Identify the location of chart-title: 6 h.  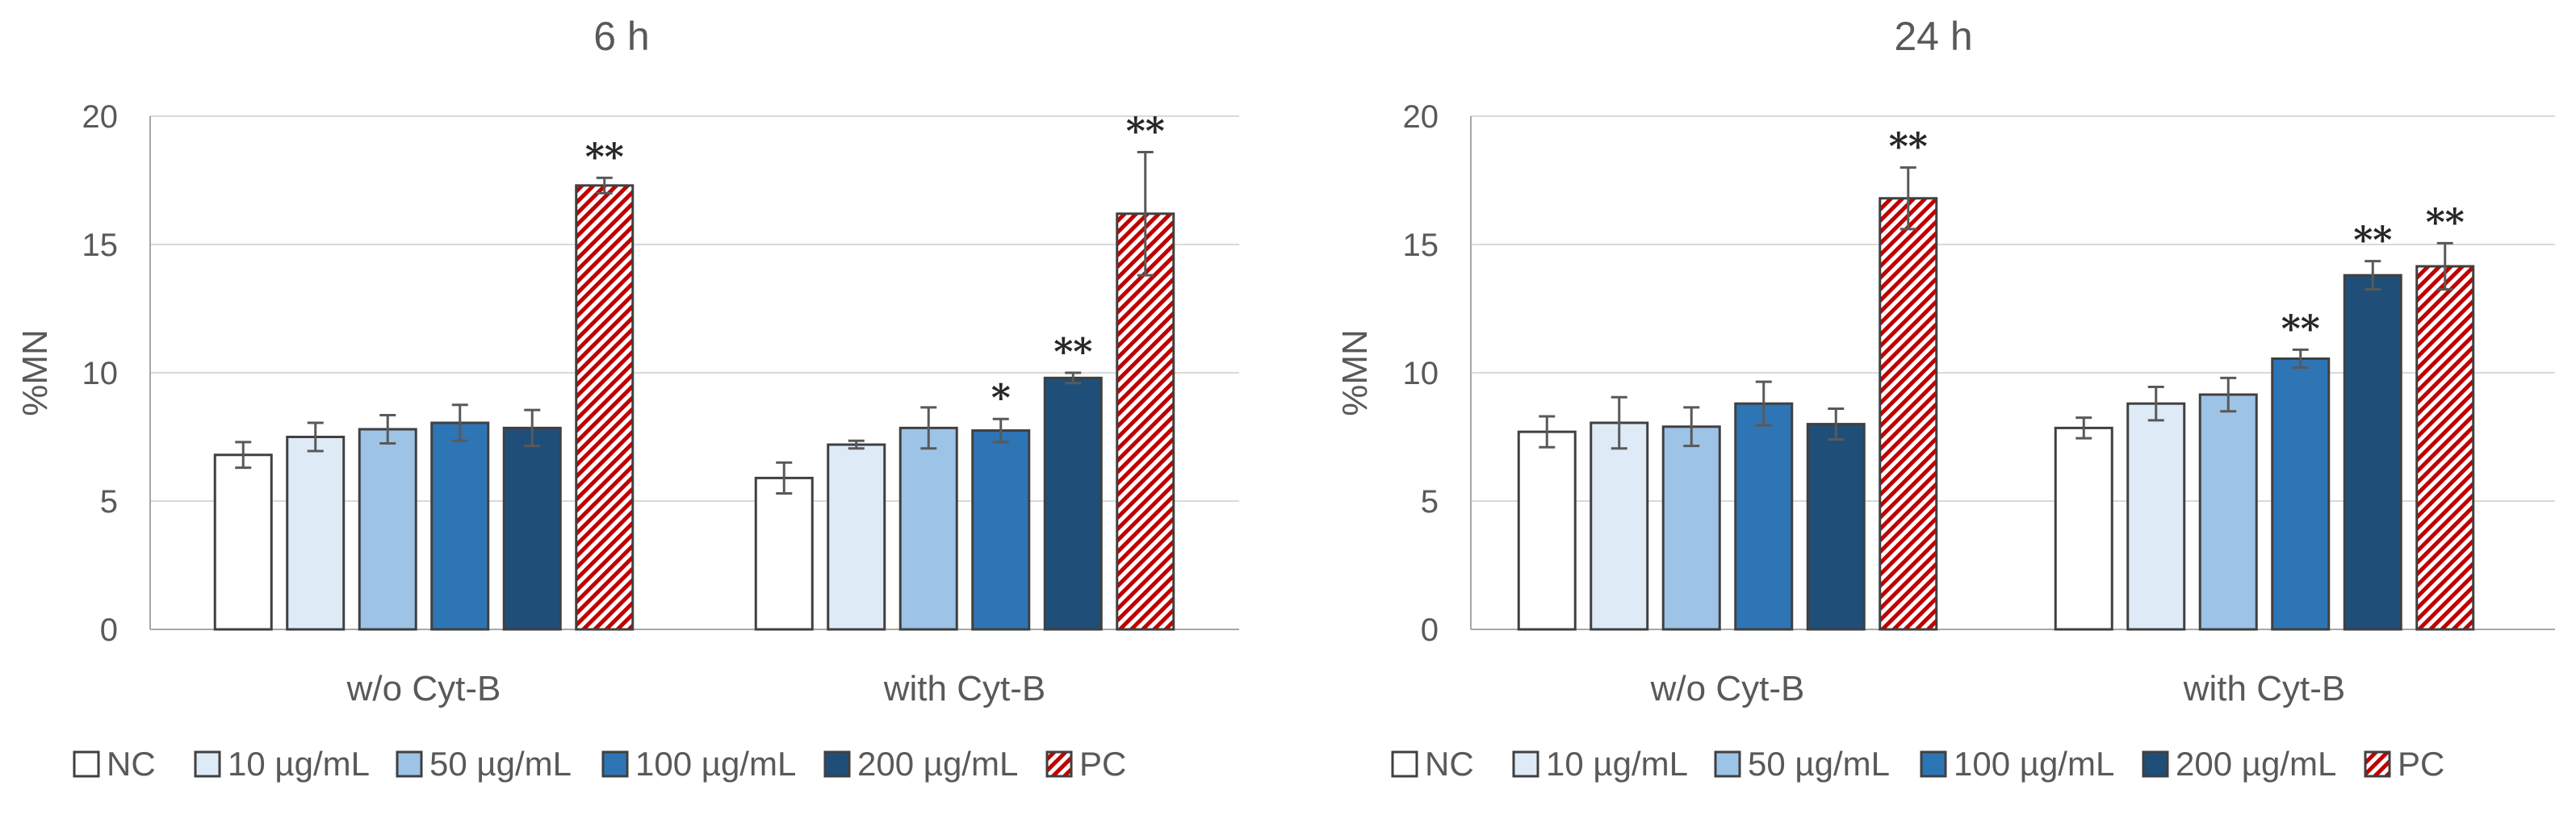
(621, 36).